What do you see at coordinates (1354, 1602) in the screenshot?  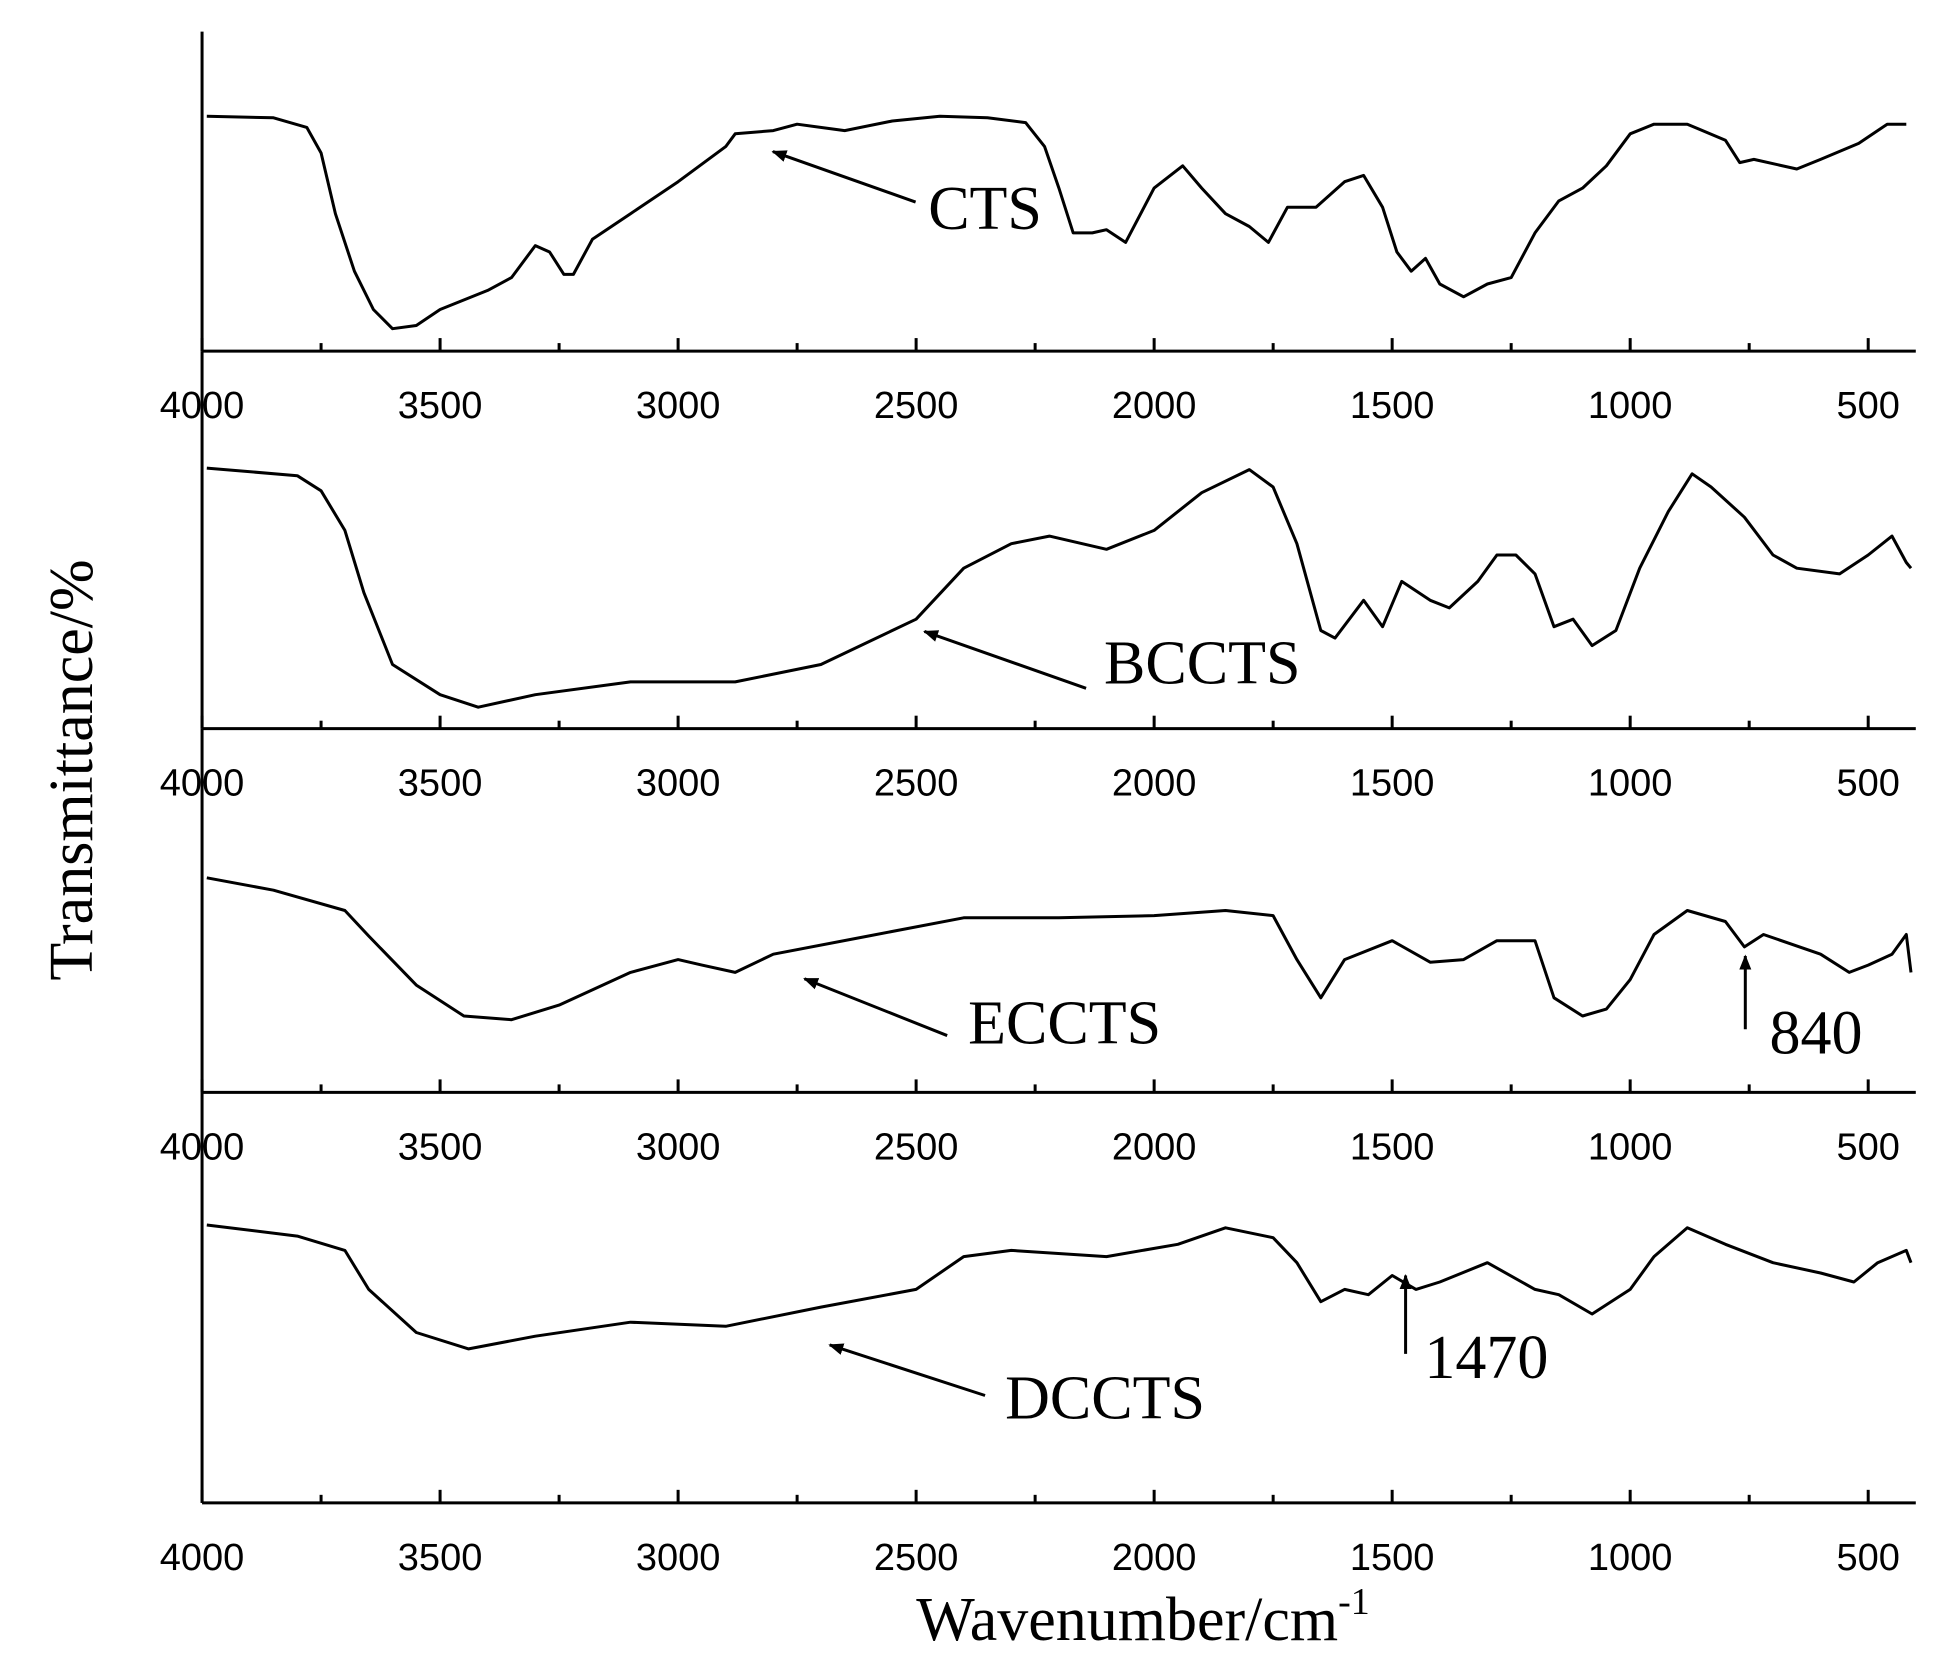 I see `x-axis-label-superscript: -1` at bounding box center [1354, 1602].